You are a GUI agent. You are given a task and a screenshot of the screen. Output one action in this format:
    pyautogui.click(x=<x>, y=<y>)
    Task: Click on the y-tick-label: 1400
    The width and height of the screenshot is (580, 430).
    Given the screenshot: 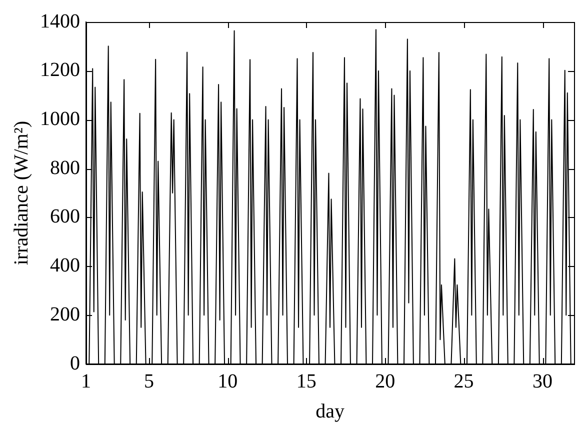 What is the action you would take?
    pyautogui.click(x=60, y=21)
    